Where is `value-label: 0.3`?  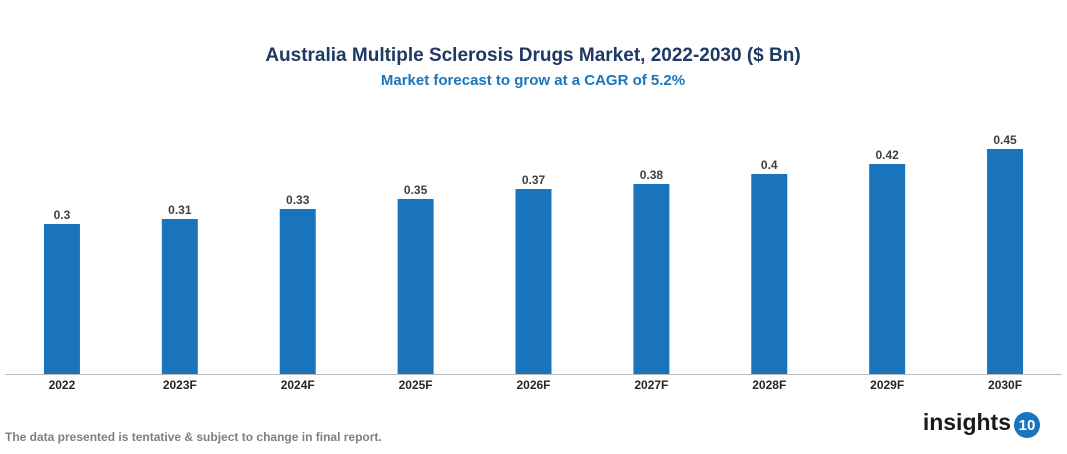
value-label: 0.3 is located at coordinates (62, 215).